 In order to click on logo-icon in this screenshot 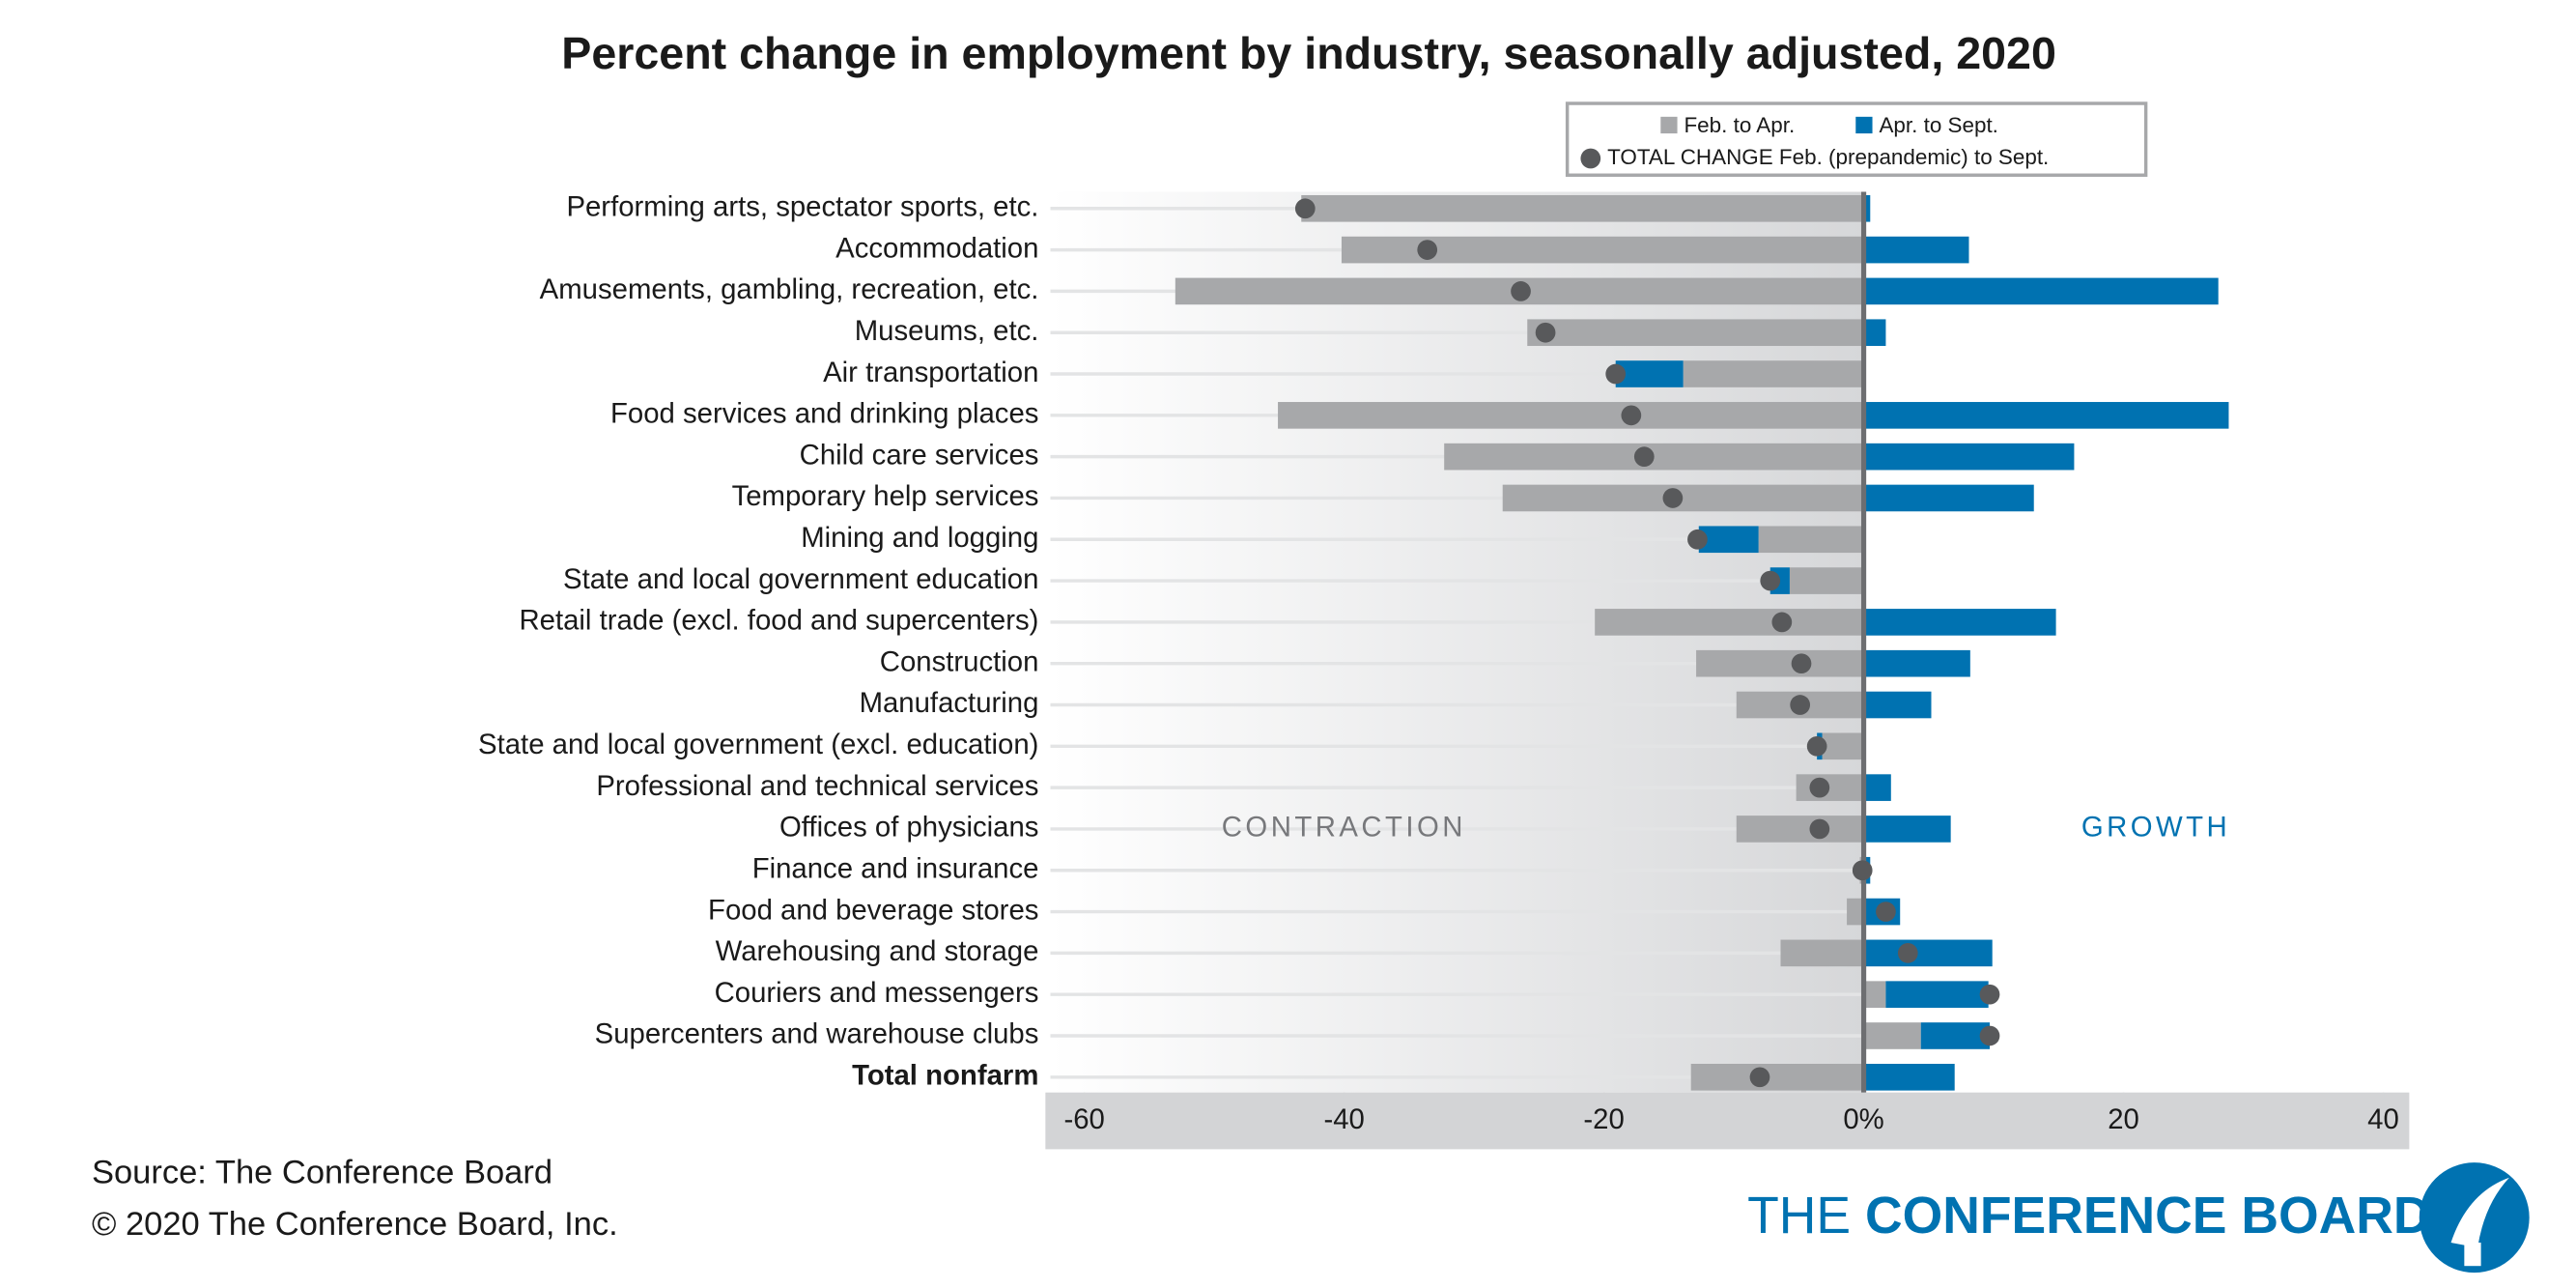, I will do `click(2474, 1218)`.